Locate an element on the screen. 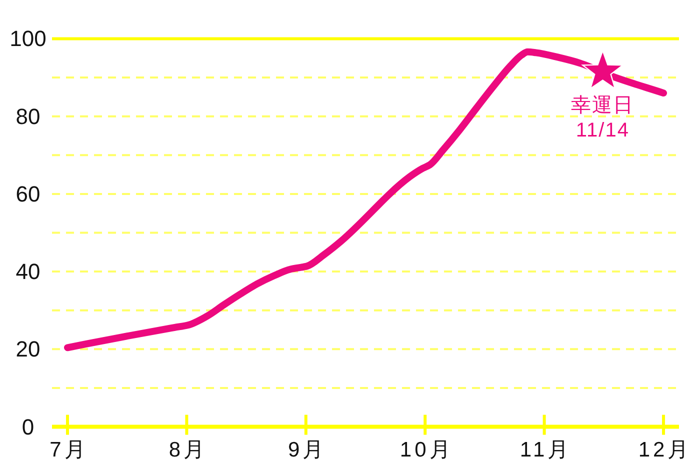  annotation: 幸運日 11/14 is located at coordinates (602, 118).